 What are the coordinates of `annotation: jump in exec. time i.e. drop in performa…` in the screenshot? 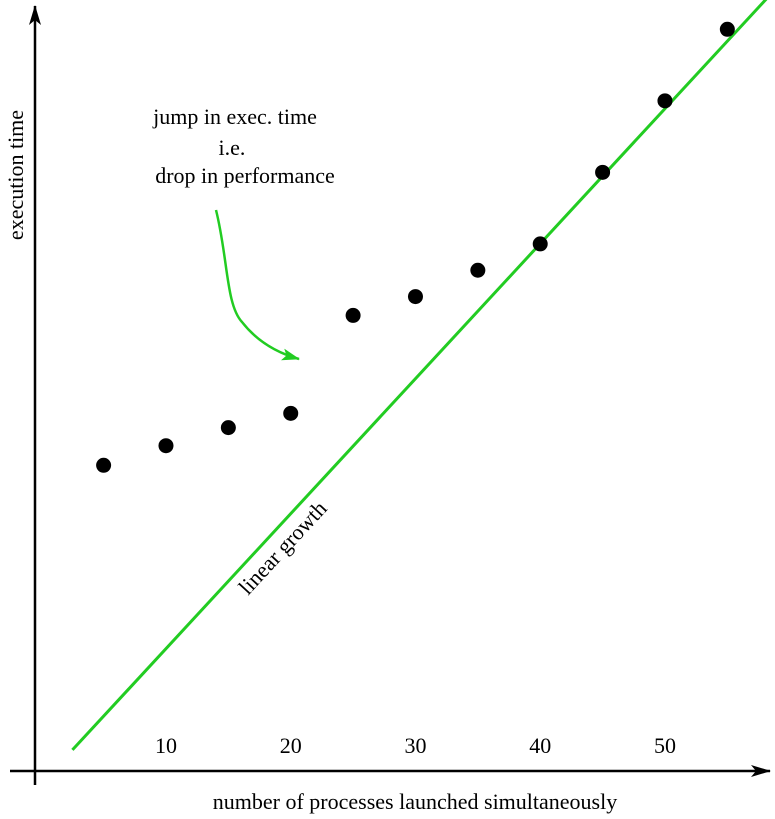 It's located at (243, 232).